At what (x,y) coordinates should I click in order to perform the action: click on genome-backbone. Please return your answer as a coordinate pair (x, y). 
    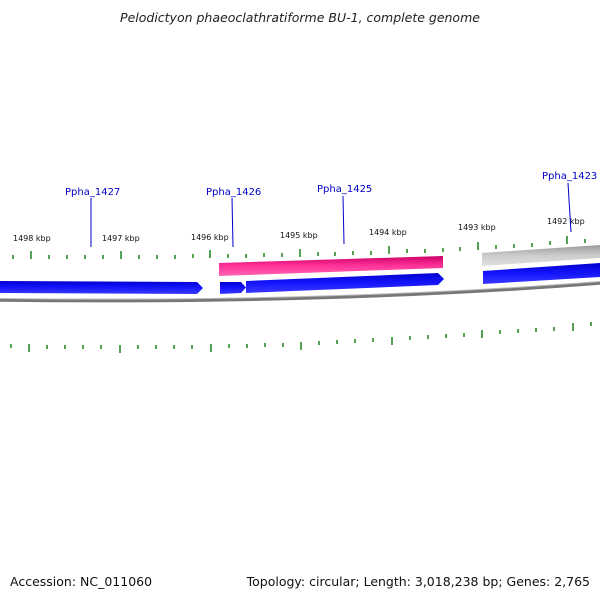
    Looking at the image, I should click on (300, 292).